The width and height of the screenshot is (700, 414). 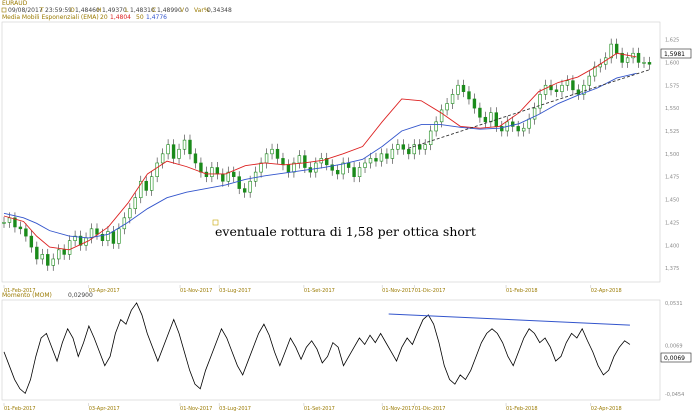 What do you see at coordinates (87, 10) in the screenshot?
I see `open-value: 1,48460` at bounding box center [87, 10].